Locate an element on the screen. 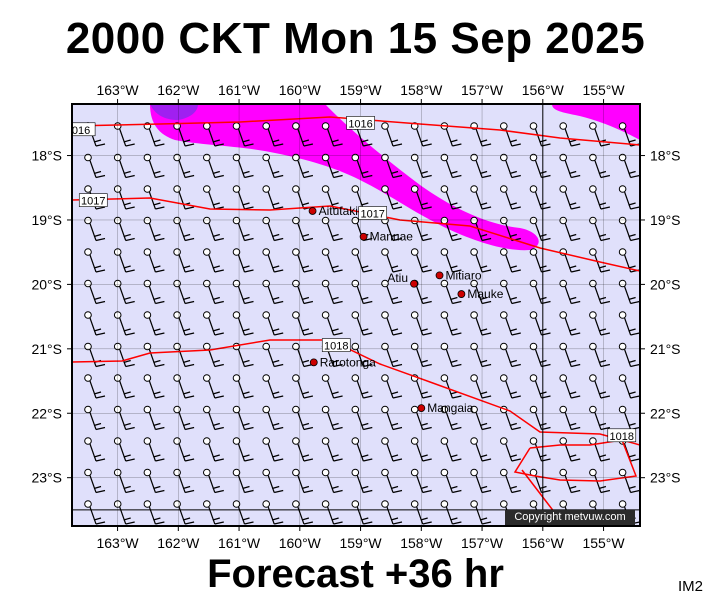 The image size is (711, 600). svg-text: 1016 is located at coordinates (360, 124).